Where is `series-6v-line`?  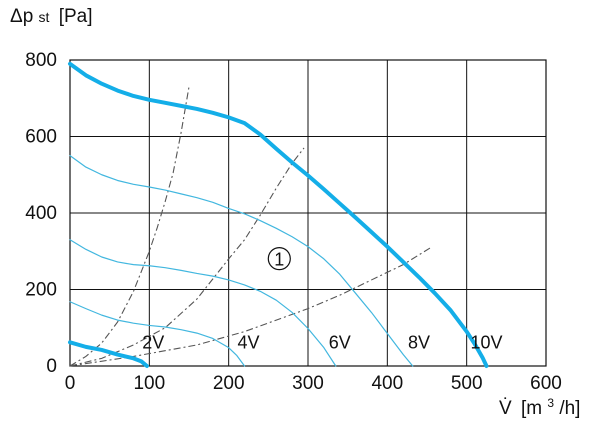
series-6v-line is located at coordinates (203, 303).